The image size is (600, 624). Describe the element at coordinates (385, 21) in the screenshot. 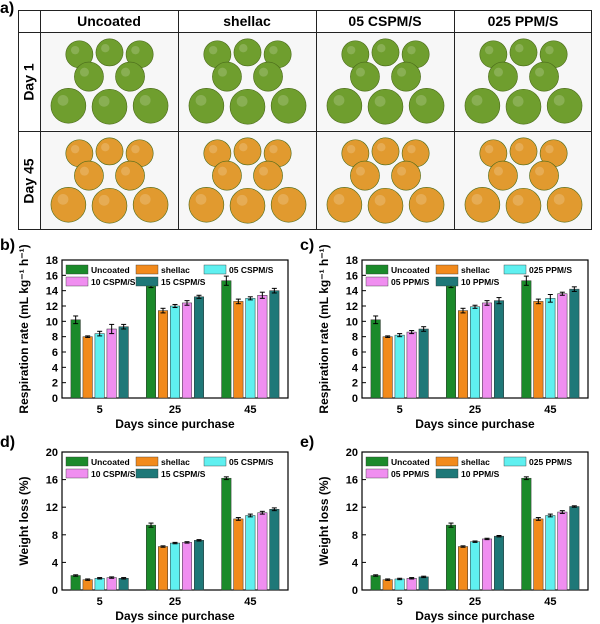

I see `column-header: 05 CSPM/S` at that location.